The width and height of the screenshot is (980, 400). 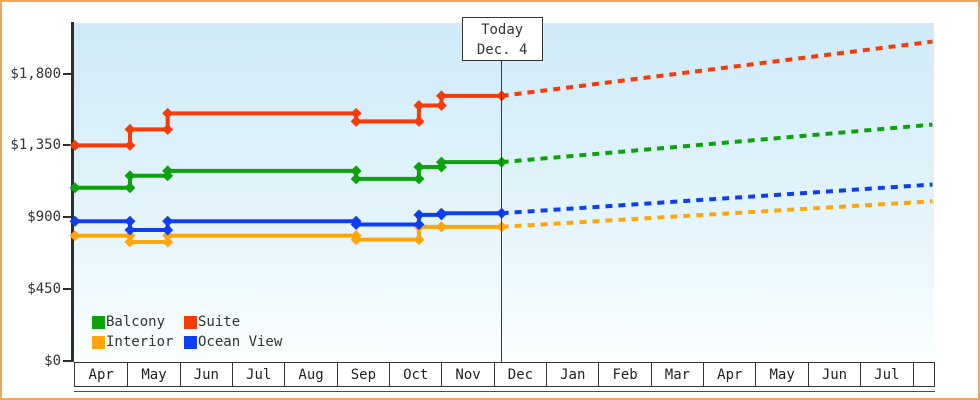 I want to click on today-date: Dec. 4, so click(x=502, y=50).